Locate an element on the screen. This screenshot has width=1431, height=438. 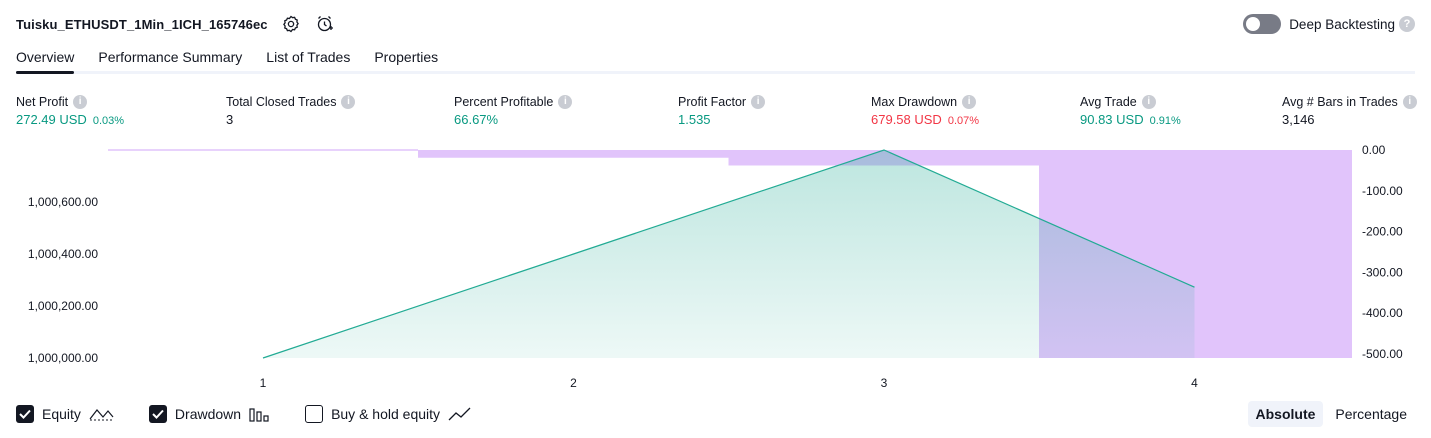
legend-label: Buy & hold equity is located at coordinates (386, 414).